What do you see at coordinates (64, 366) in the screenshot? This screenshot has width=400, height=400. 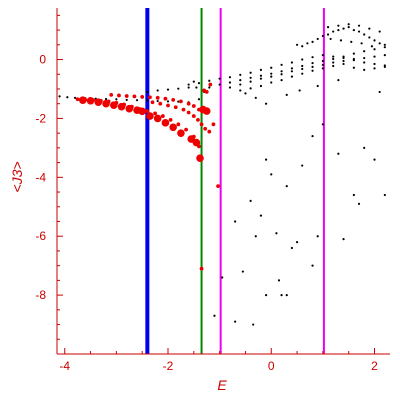 I see `x-tick-label: -4` at bounding box center [64, 366].